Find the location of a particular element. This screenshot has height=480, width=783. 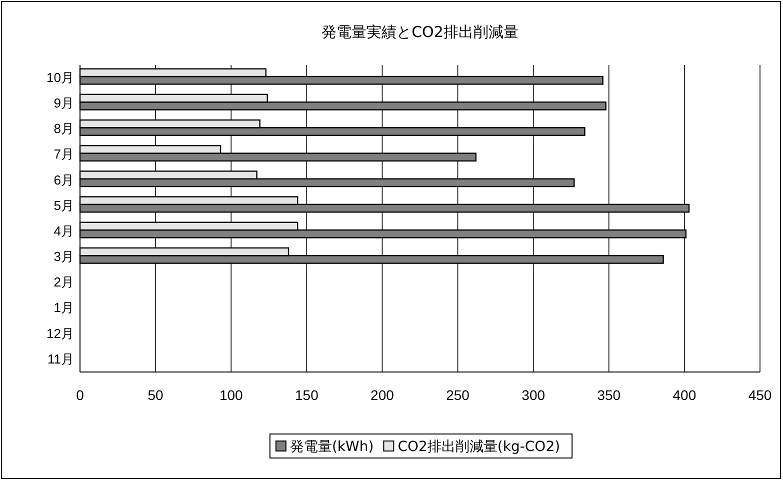

chart-title: 発電量実績とCO2排出削減量 is located at coordinates (420, 32).